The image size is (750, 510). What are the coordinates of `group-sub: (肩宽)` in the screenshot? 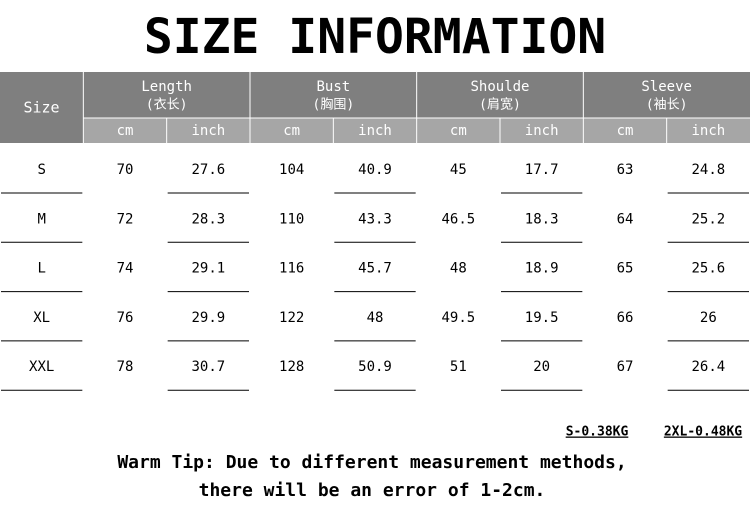 It's located at (500, 105).